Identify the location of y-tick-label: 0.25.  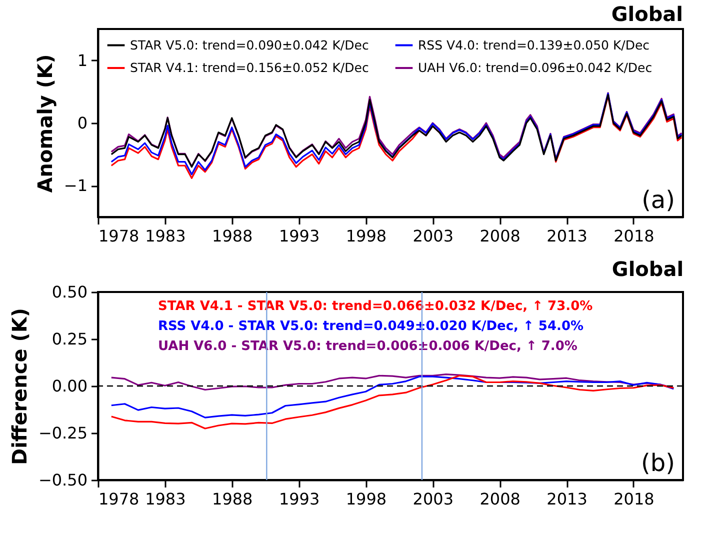
(70, 339).